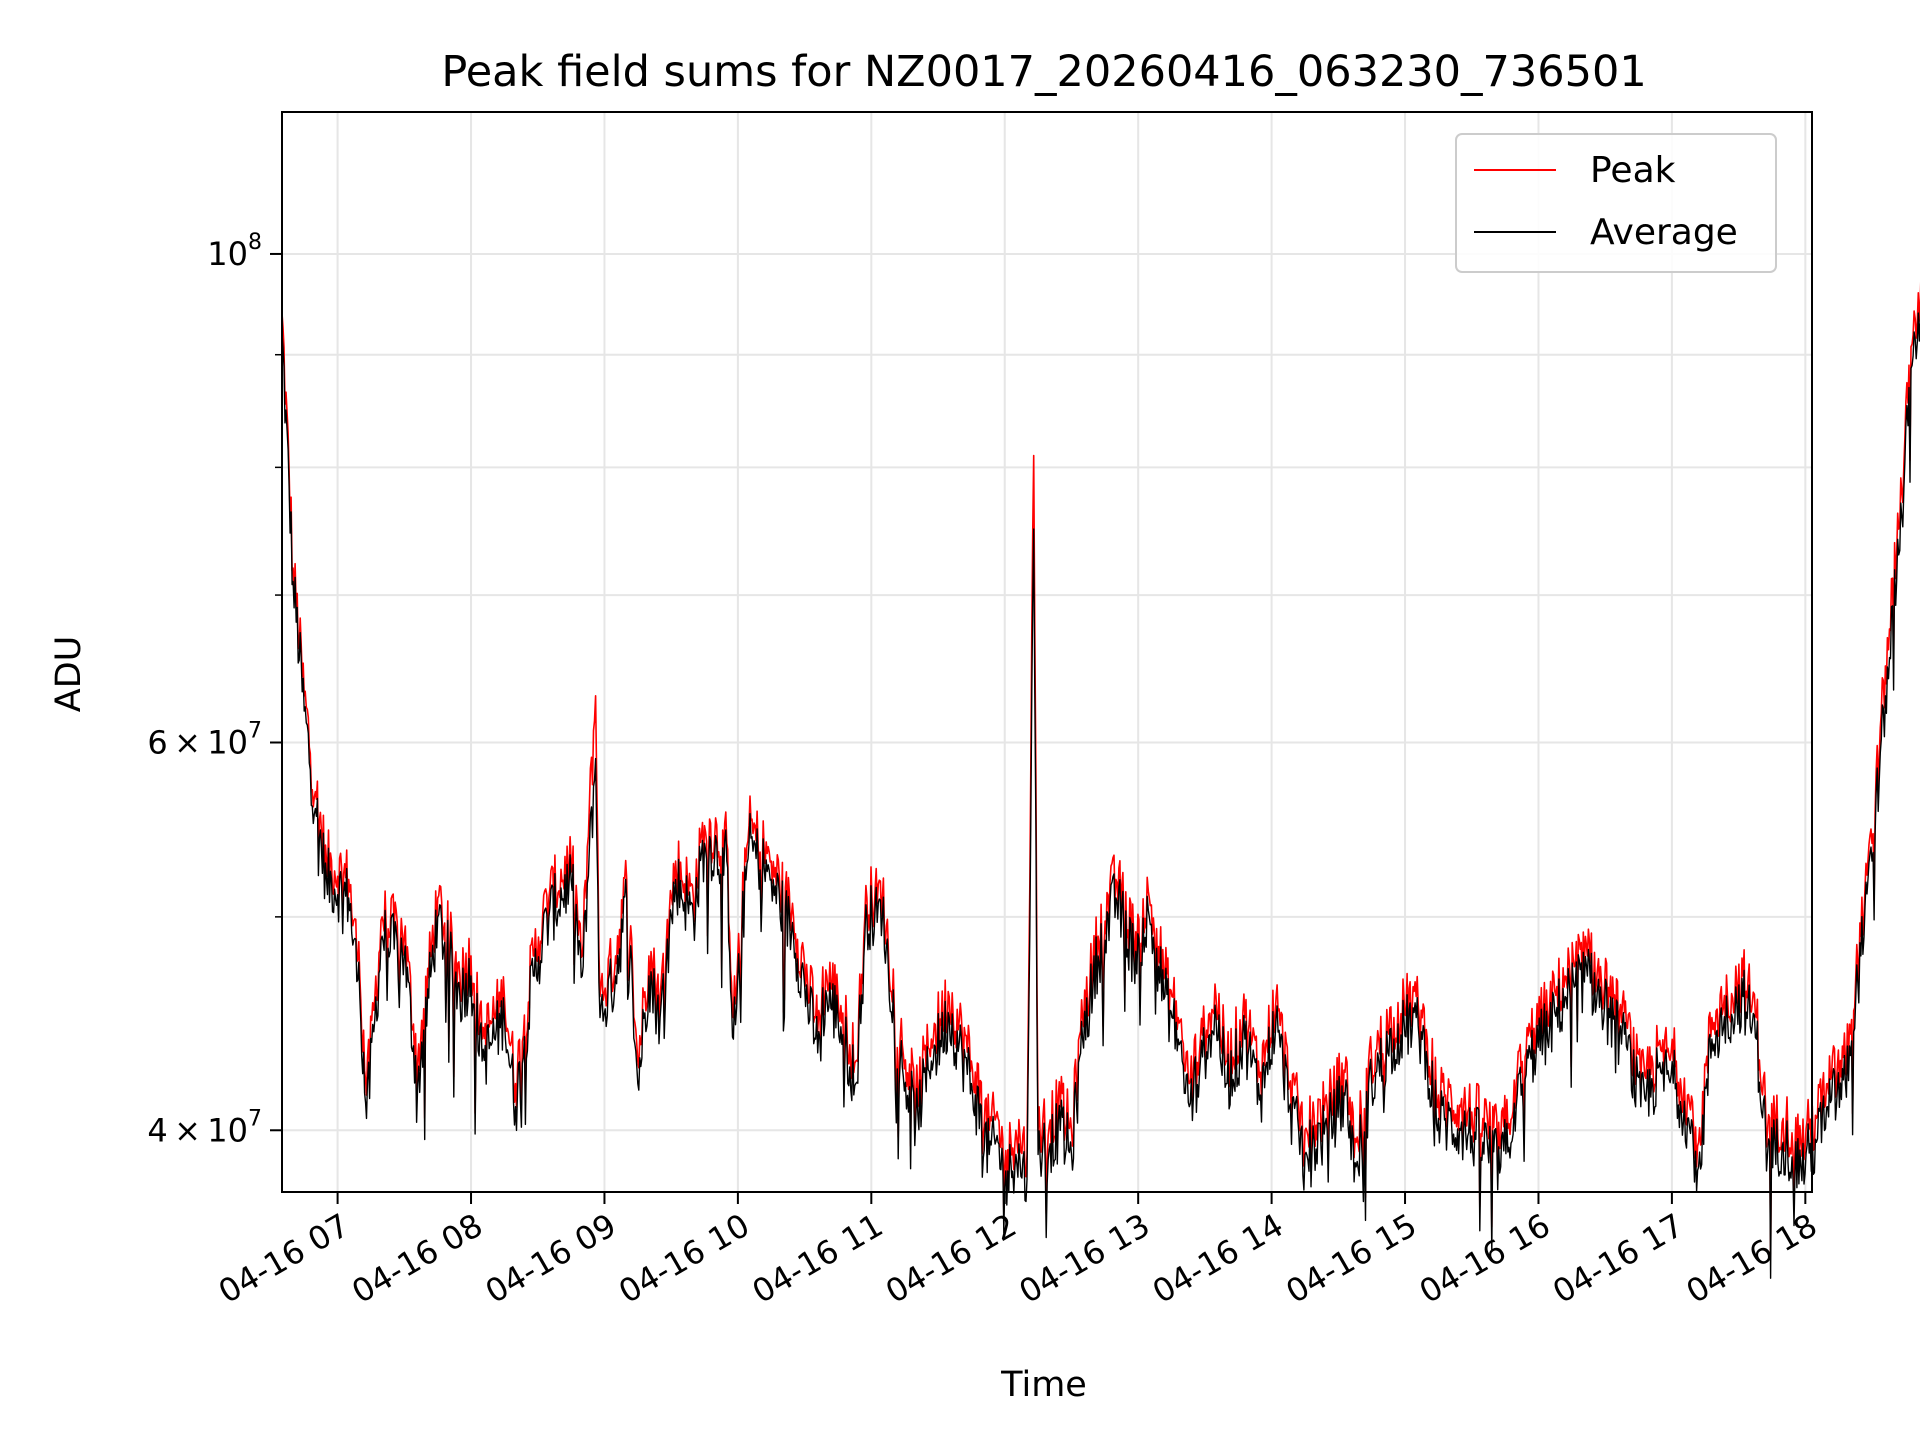 The width and height of the screenshot is (1920, 1440). What do you see at coordinates (1043, 1385) in the screenshot?
I see `x-axis-label: Time` at bounding box center [1043, 1385].